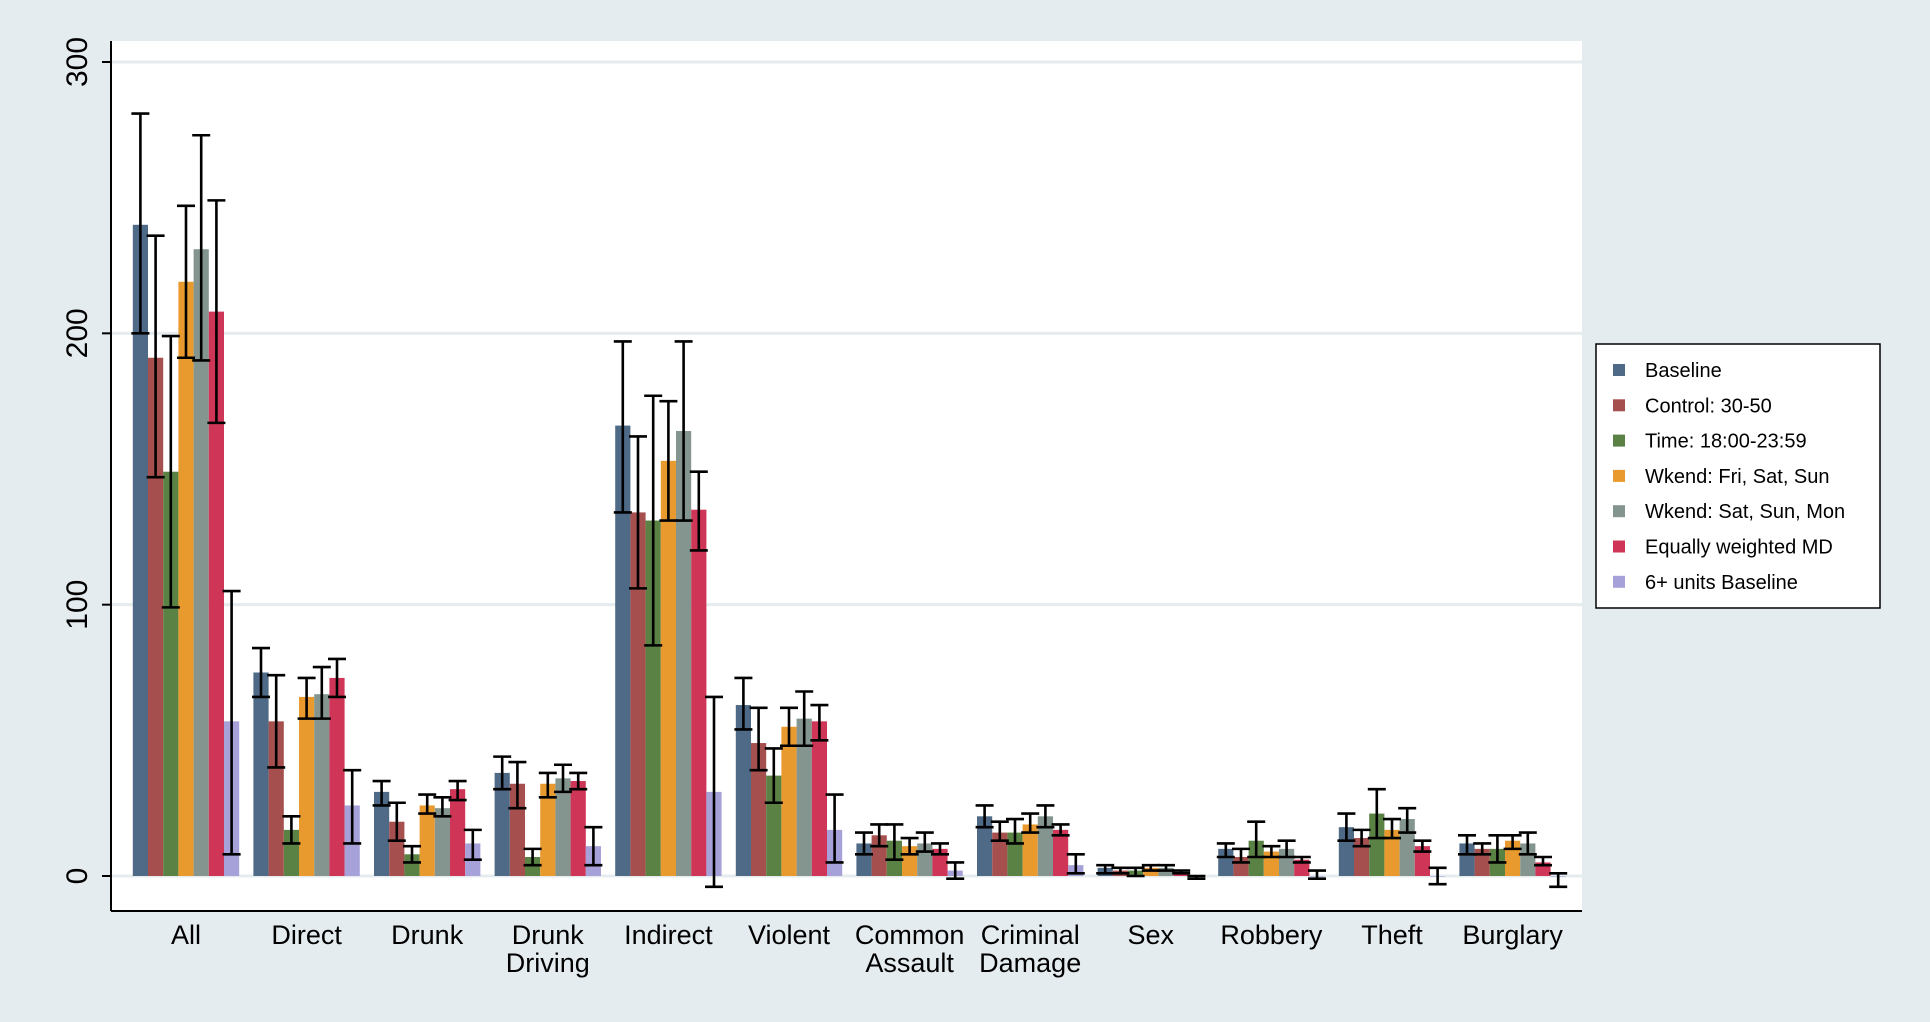  What do you see at coordinates (186, 935) in the screenshot?
I see `x-tick-label: All` at bounding box center [186, 935].